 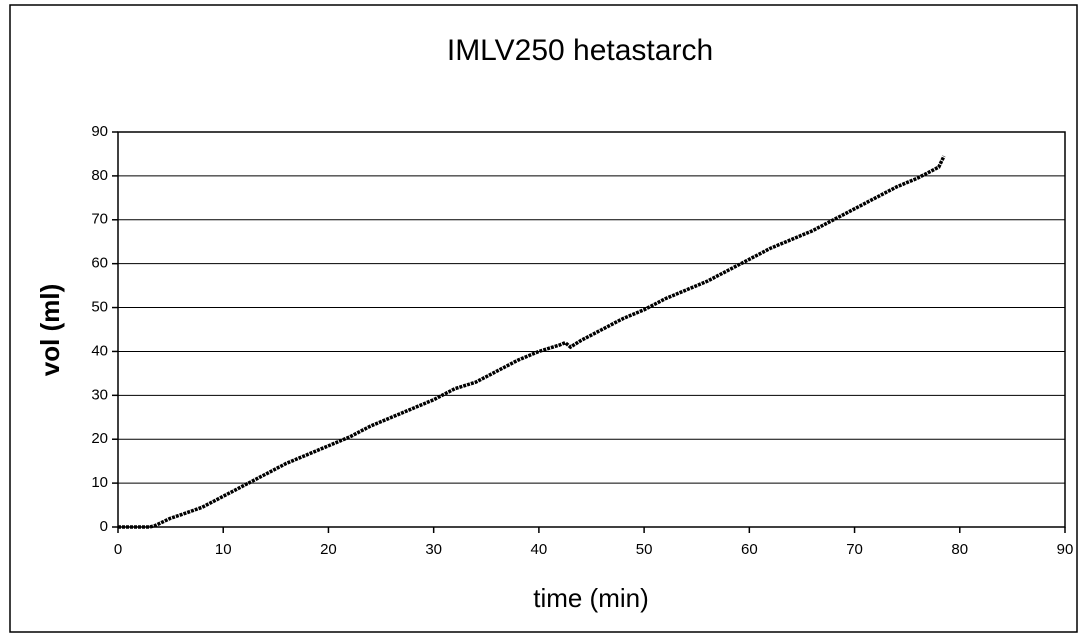 I want to click on x-tick-label: 70, so click(x=854, y=549).